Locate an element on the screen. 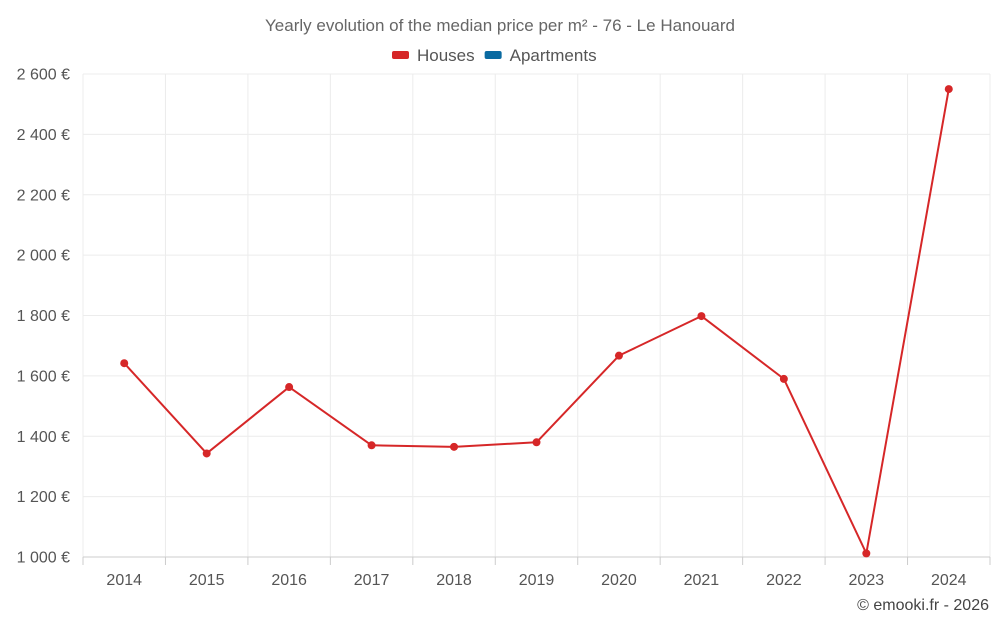 The height and width of the screenshot is (630, 1000). x-tick-label: 2017 is located at coordinates (372, 580).